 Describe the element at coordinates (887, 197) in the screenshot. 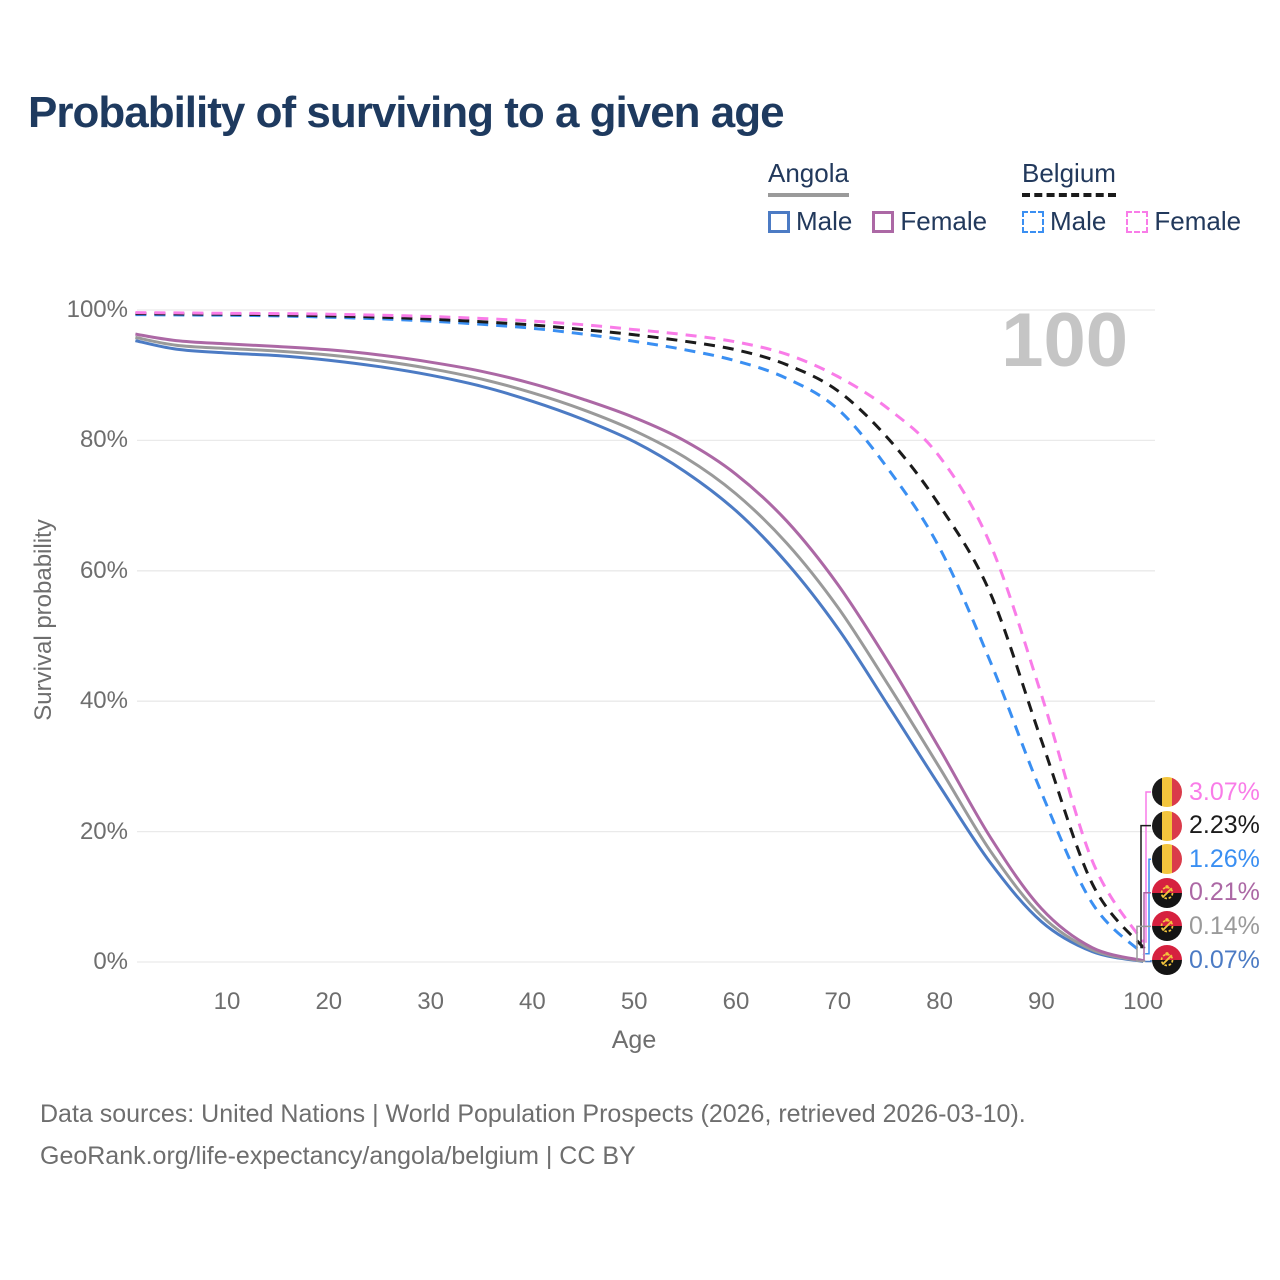

I see `legend-group-angola: Angola Male Female` at that location.